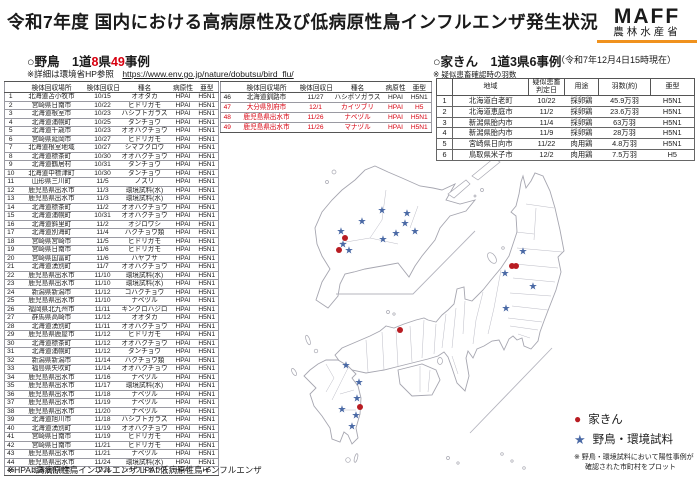 This screenshot has width=700, height=495. I want to click on table-row: 46 北海道釧路市 11/27 ハシボソガラス HPAI H5N1, so click(326, 97).